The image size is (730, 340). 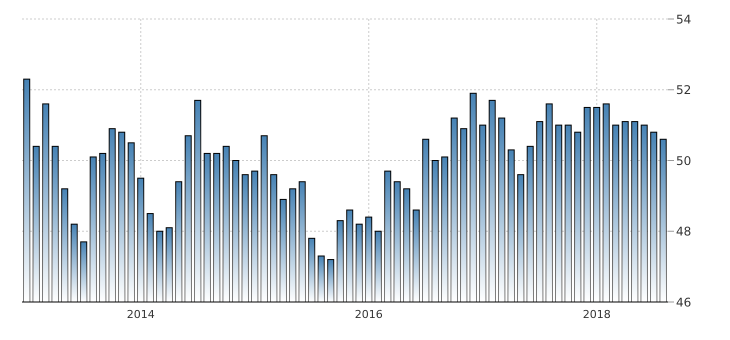 I want to click on y-tick-label: 50, so click(x=684, y=161).